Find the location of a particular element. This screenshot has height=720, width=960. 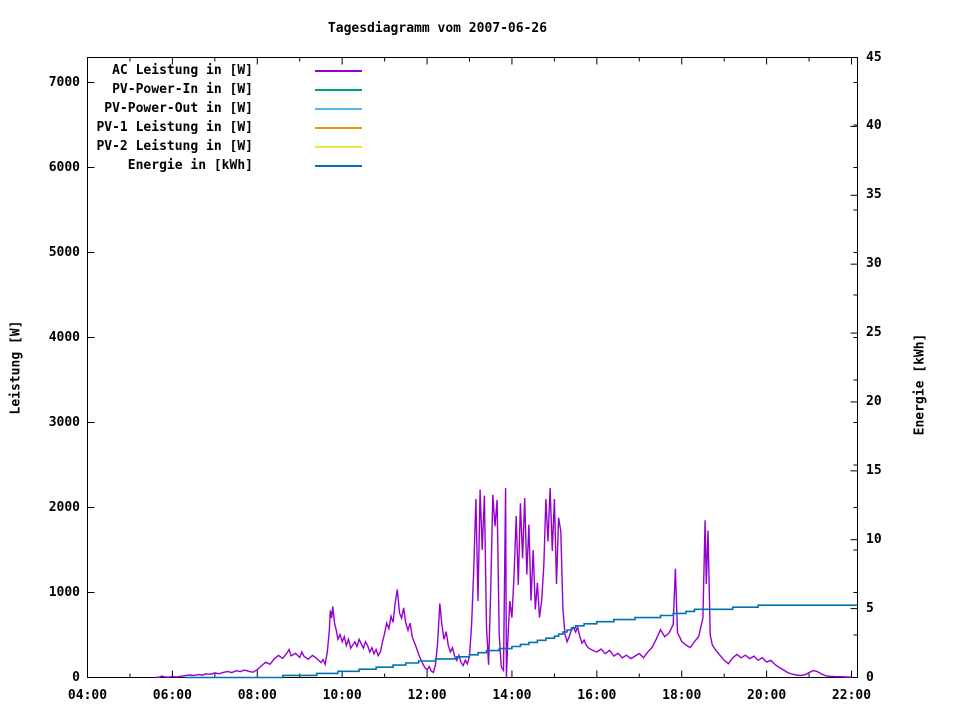

x-tick-label: 10:00 is located at coordinates (342, 695).